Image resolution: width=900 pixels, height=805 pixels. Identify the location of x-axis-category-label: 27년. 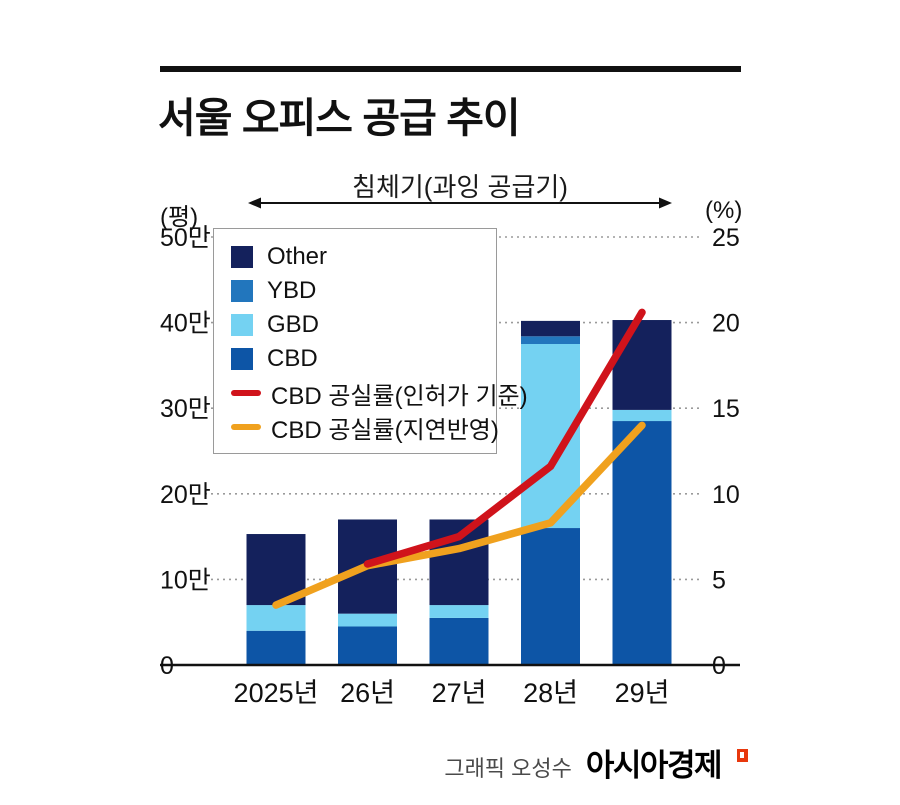
(459, 693).